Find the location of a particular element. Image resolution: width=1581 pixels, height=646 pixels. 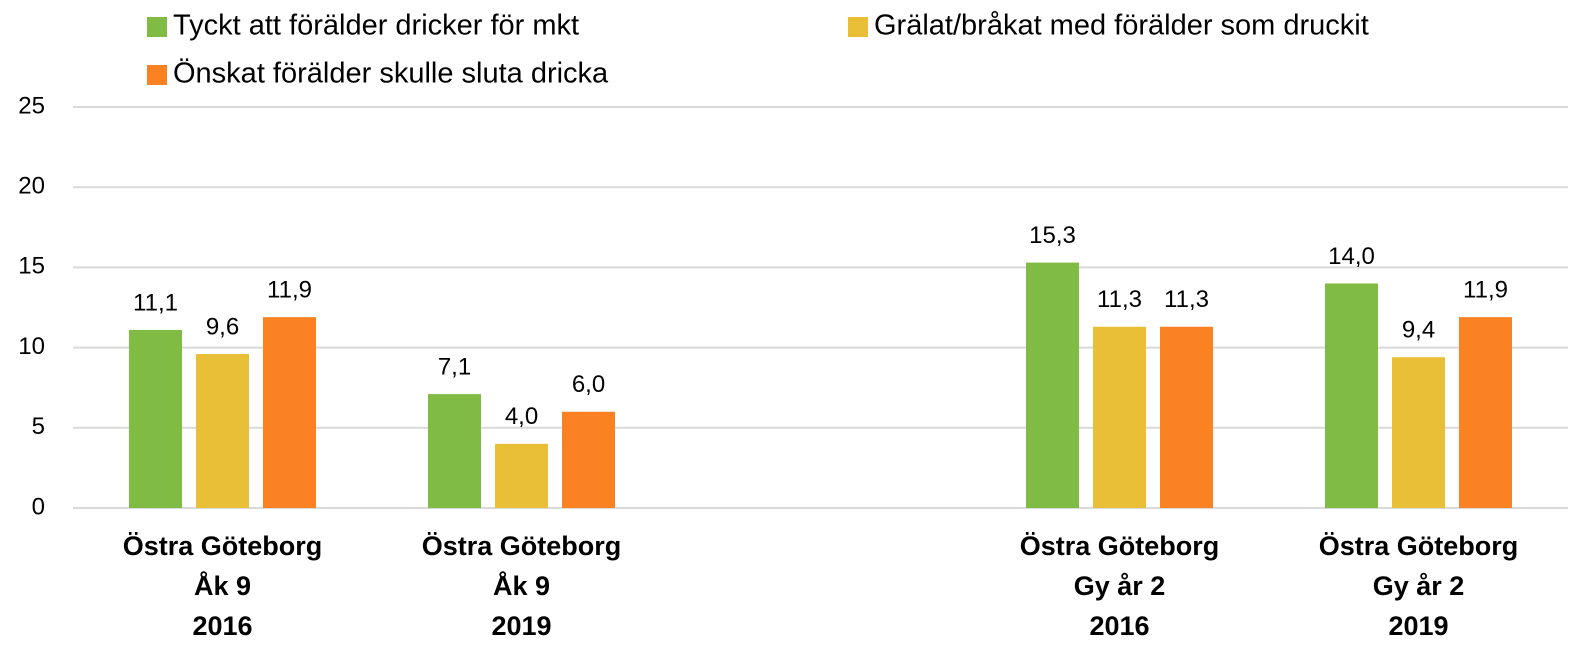

legend-label: Grälat/bråkat med förälder som druckit is located at coordinates (1121, 26).